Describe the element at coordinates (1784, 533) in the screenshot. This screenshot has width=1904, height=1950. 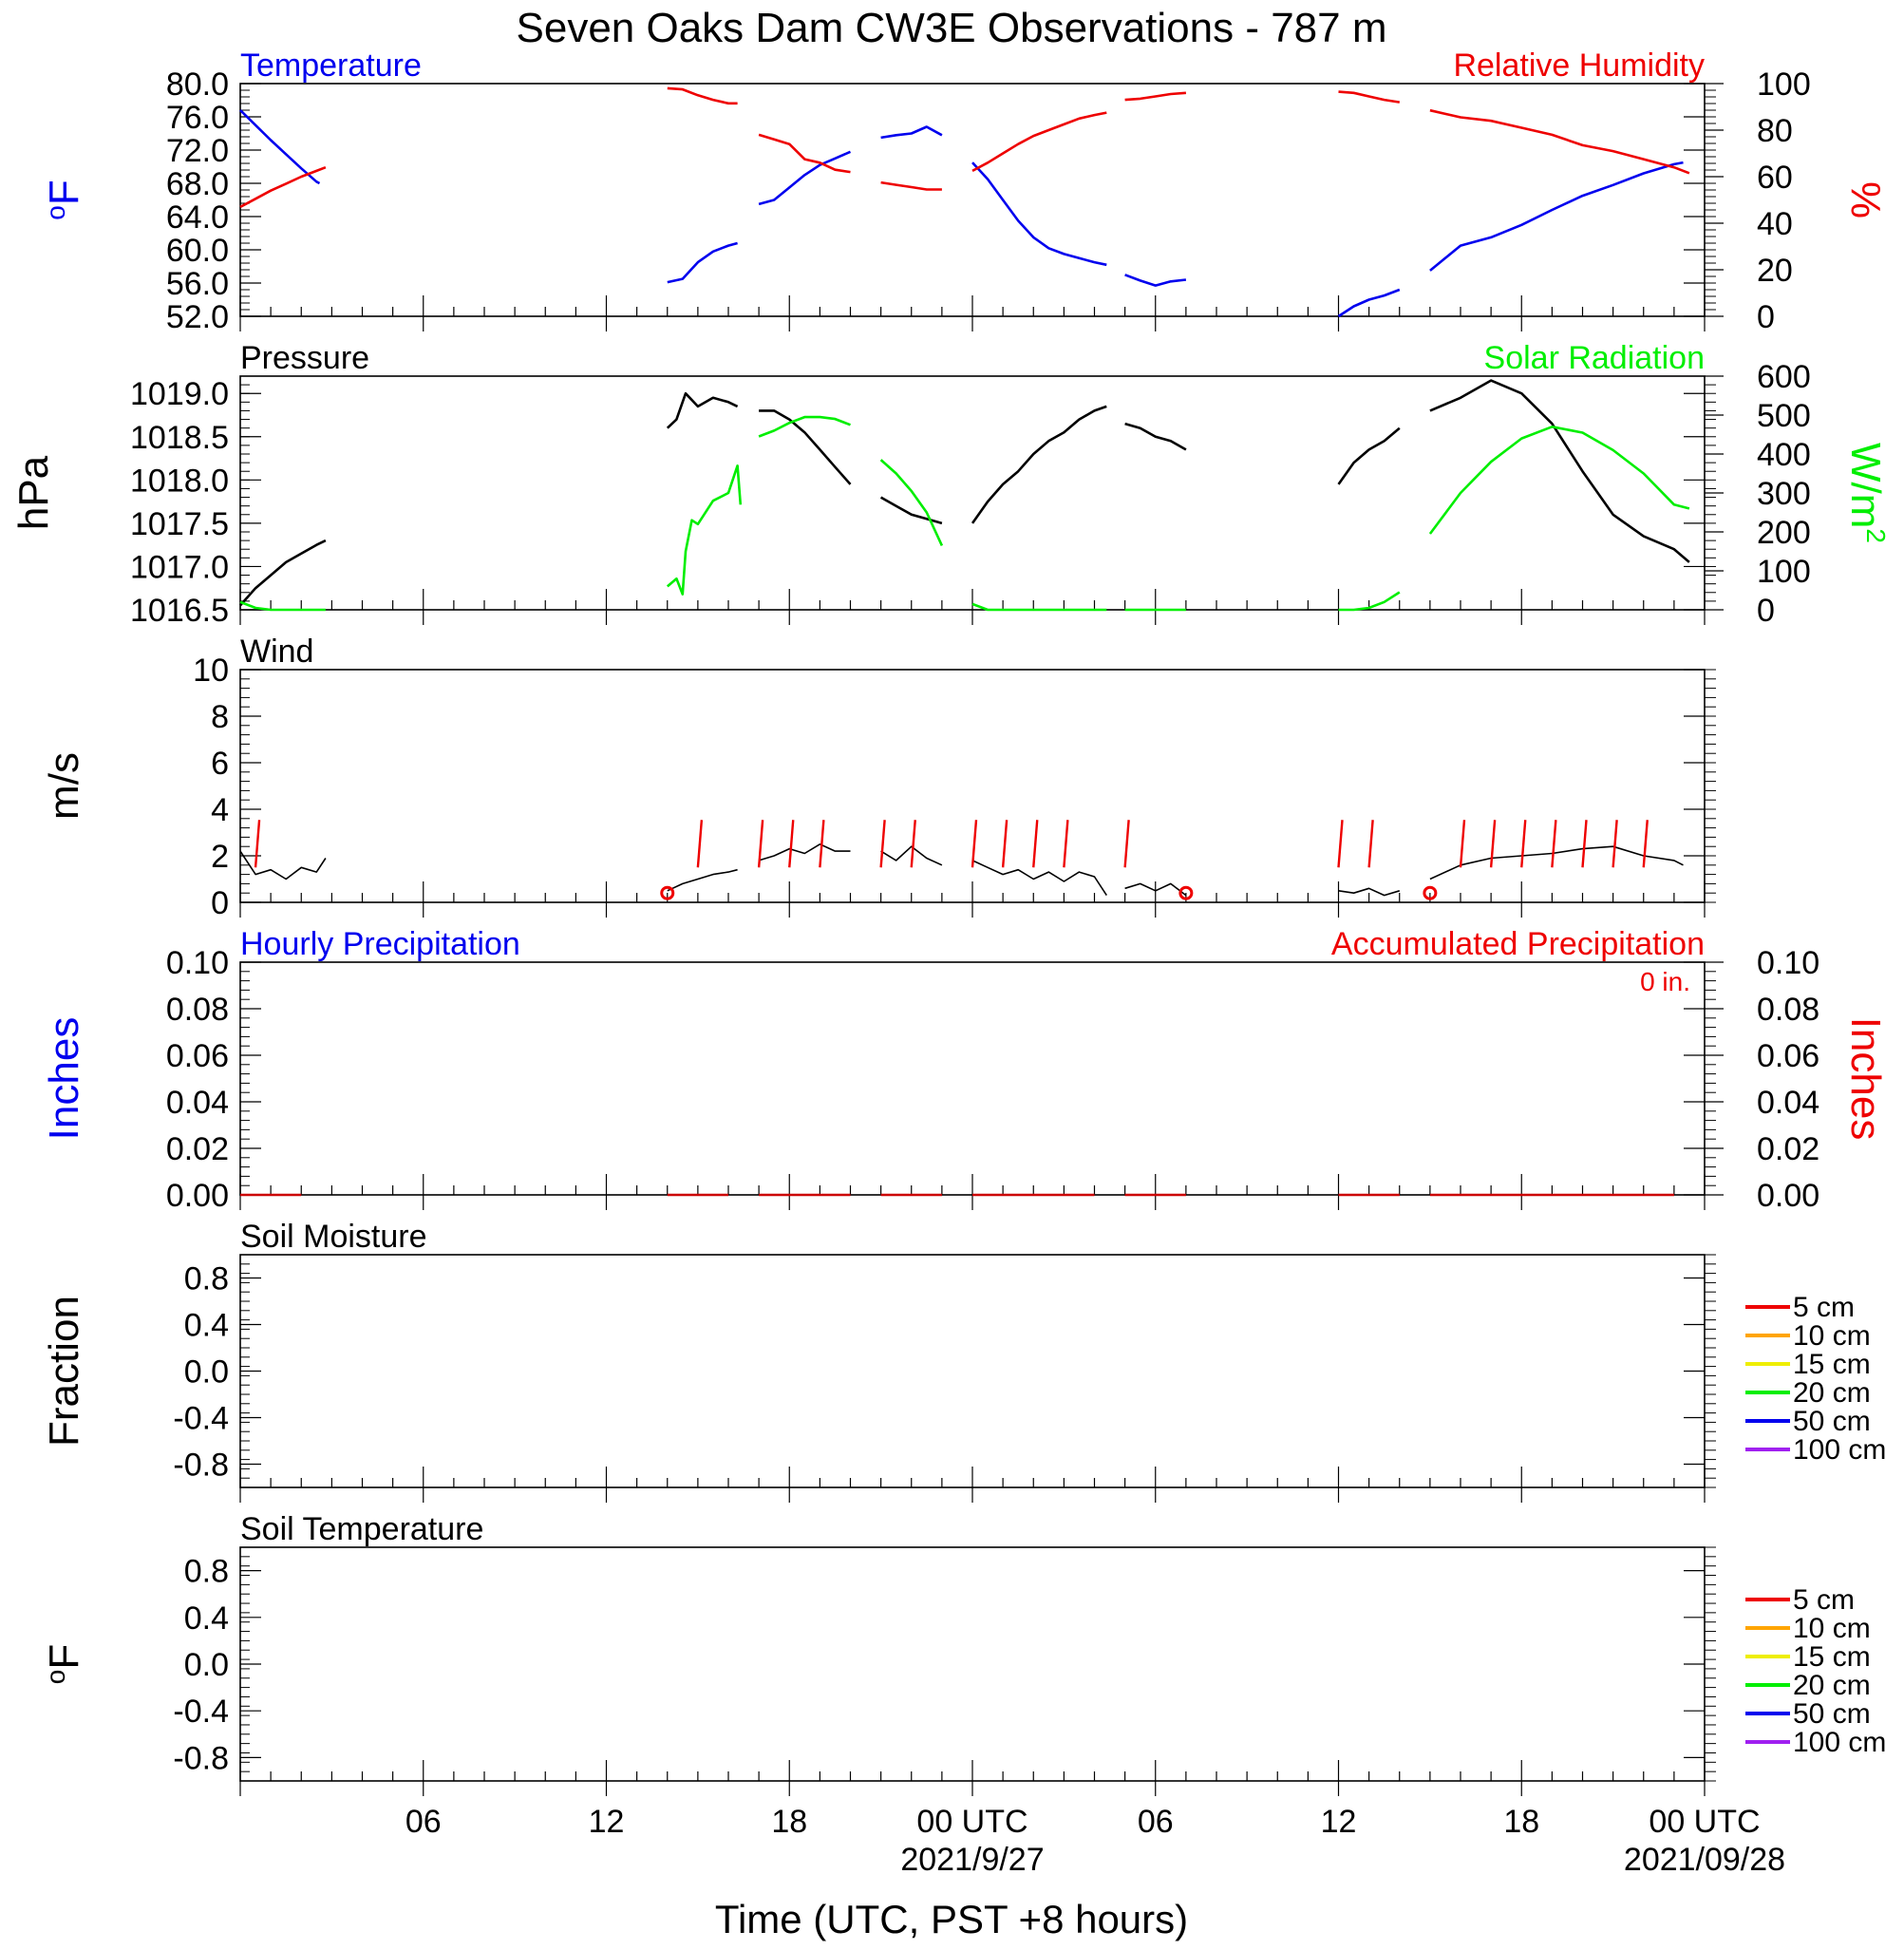
I see `y-right-tick-label: 200` at that location.